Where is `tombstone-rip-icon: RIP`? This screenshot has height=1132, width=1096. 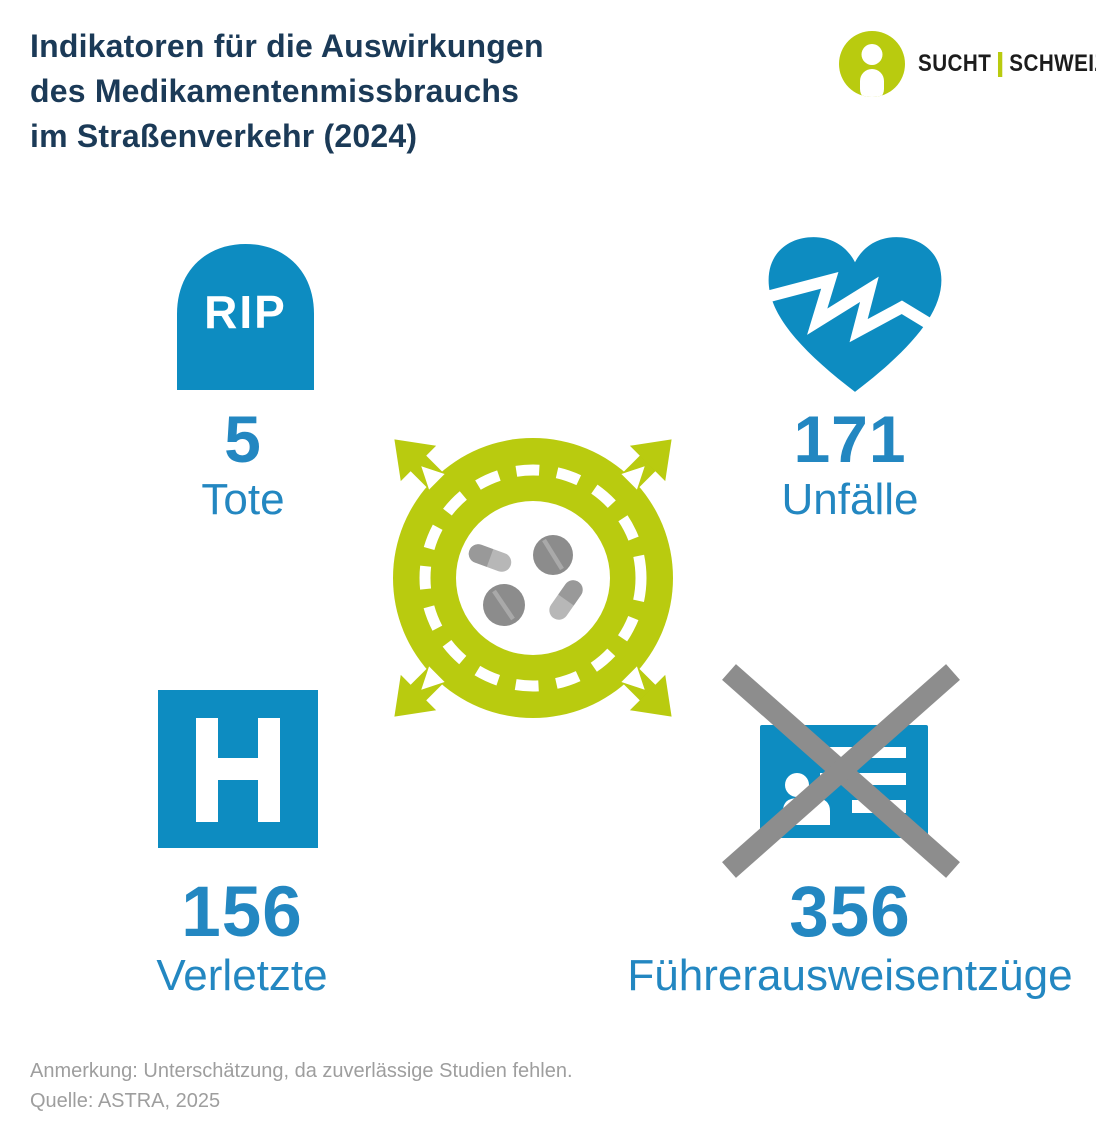
tombstone-rip-icon: RIP is located at coordinates (245, 317).